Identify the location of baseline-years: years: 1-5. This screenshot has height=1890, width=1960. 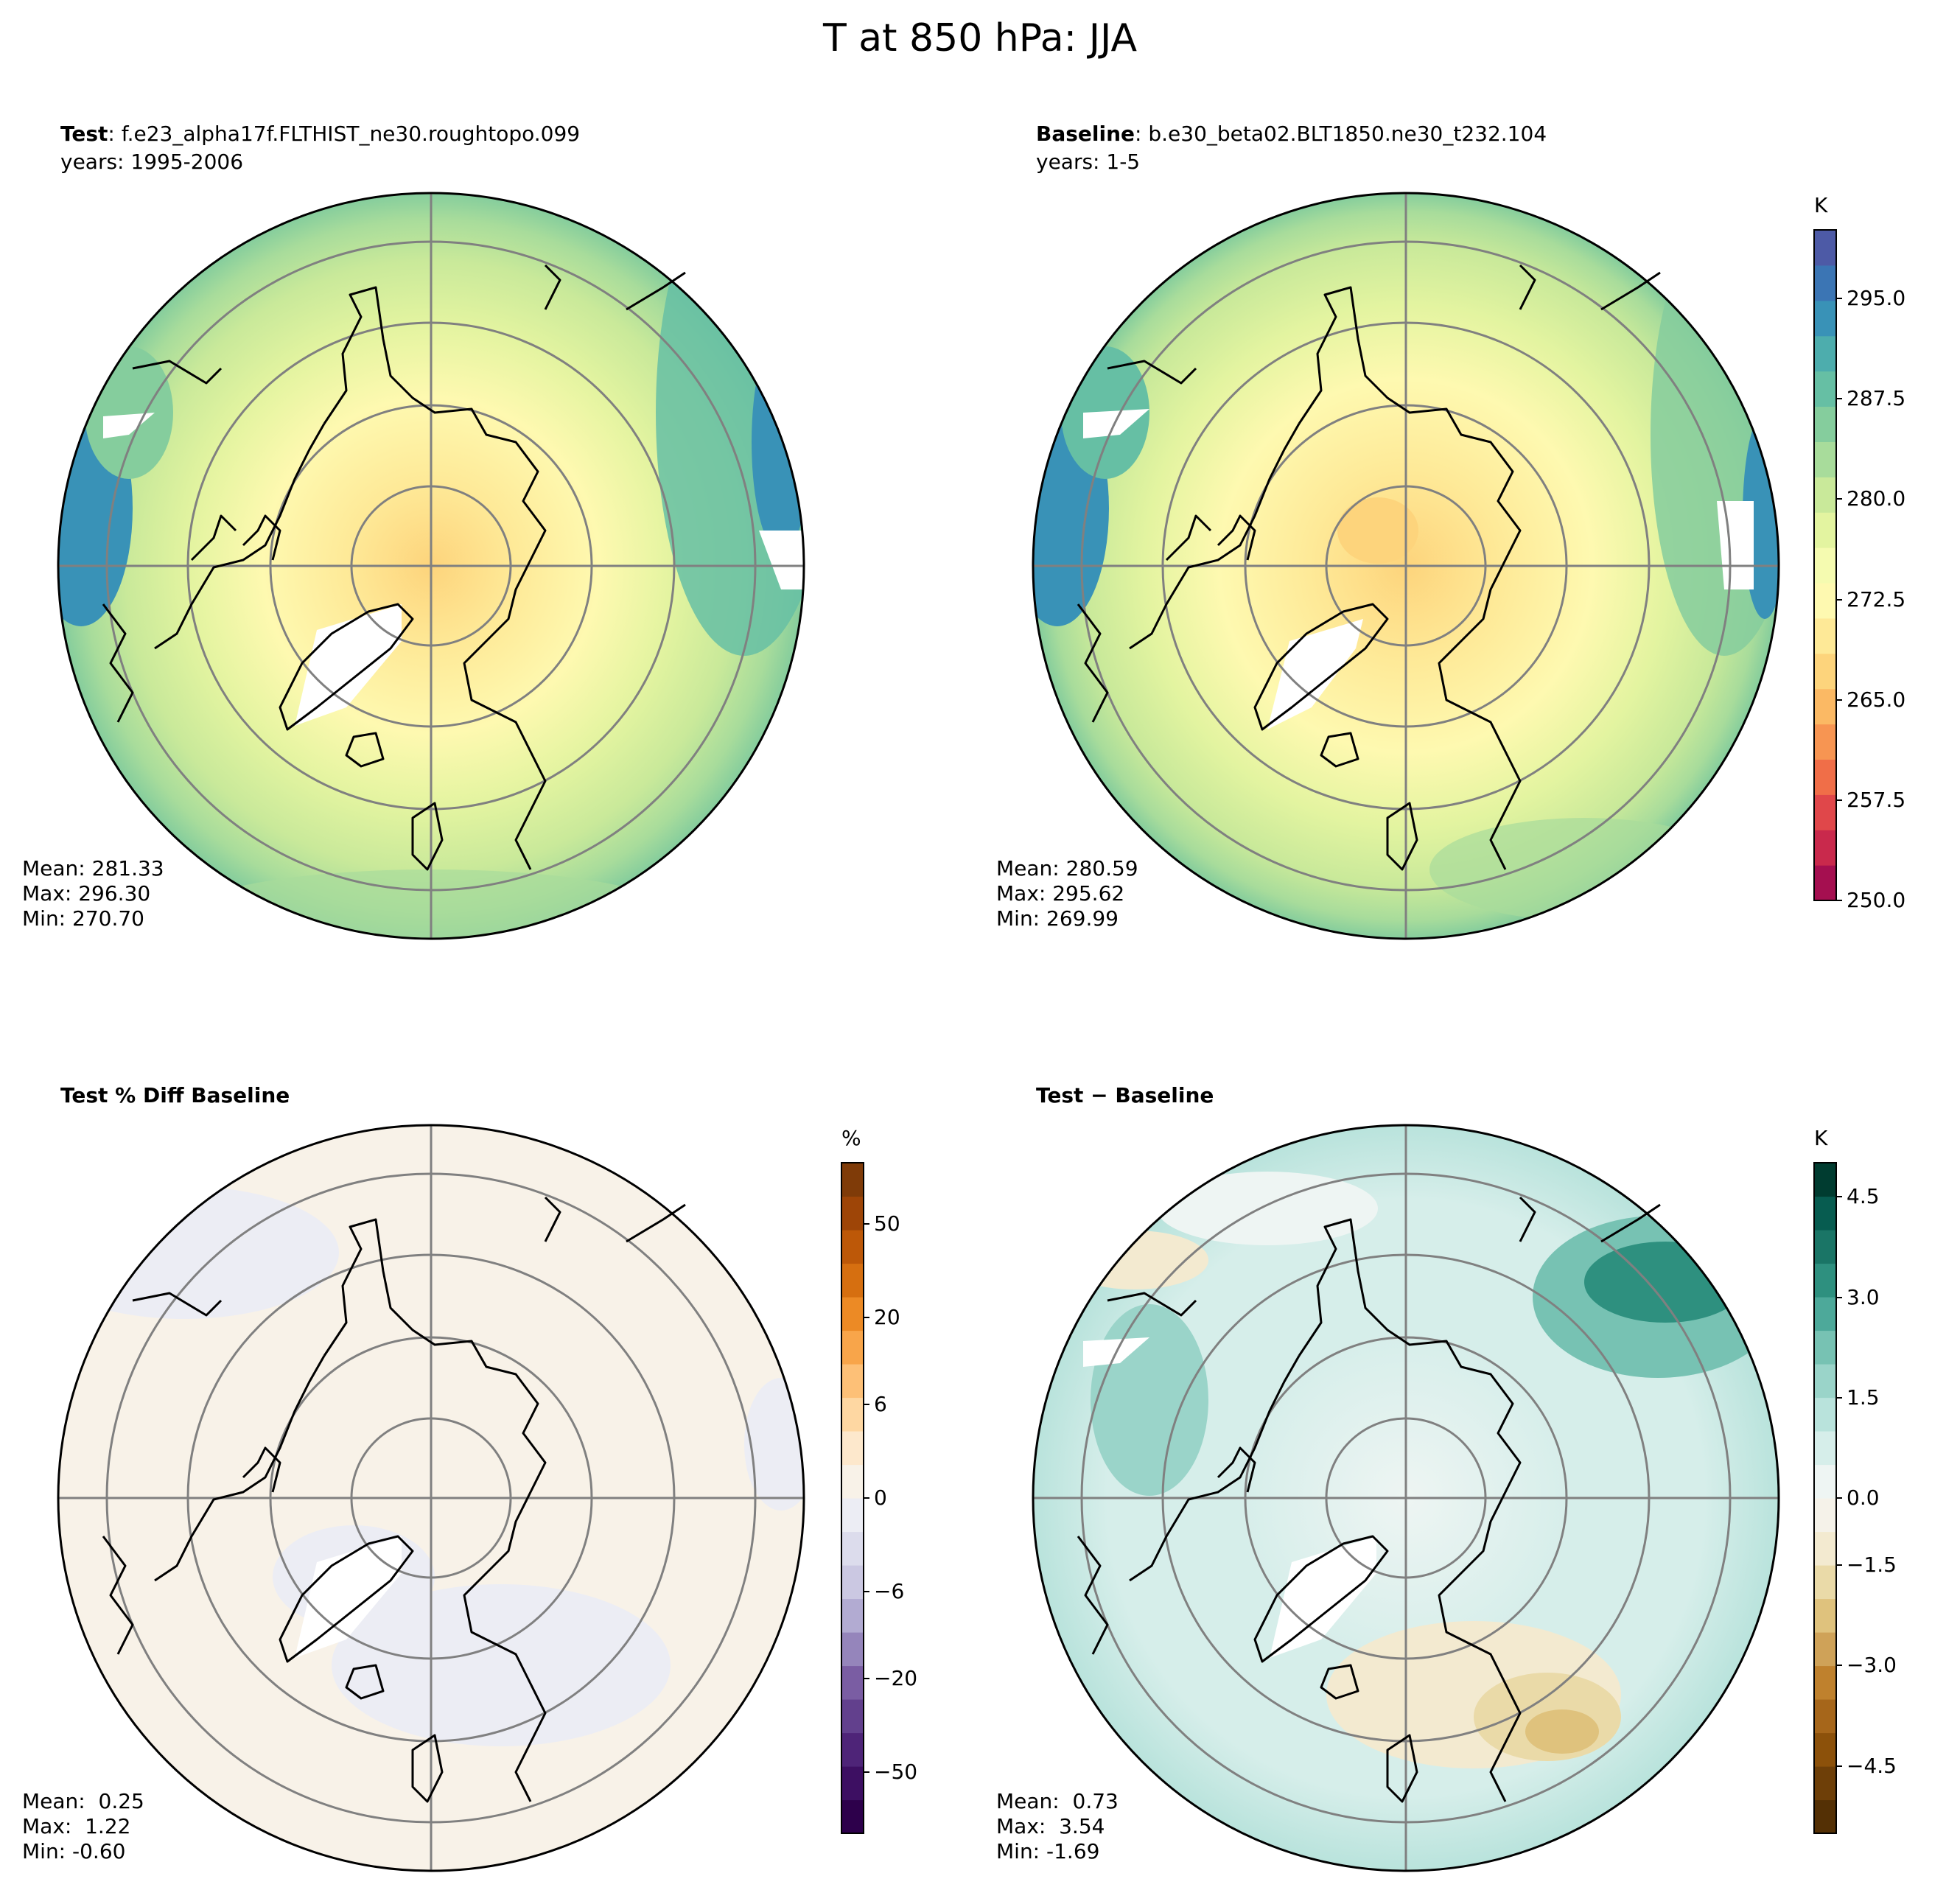
(1088, 162).